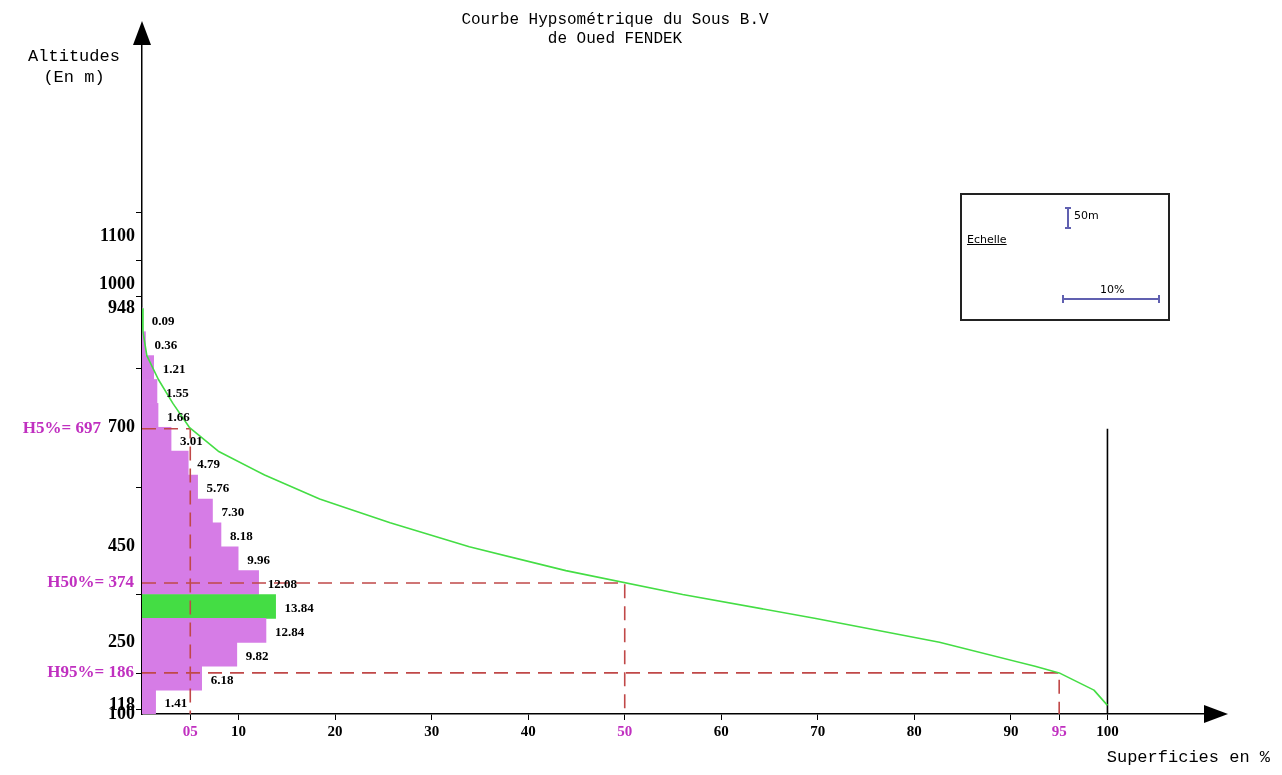 The height and width of the screenshot is (775, 1282). Describe the element at coordinates (176, 703) in the screenshot. I see `data-label: 1.41` at that location.